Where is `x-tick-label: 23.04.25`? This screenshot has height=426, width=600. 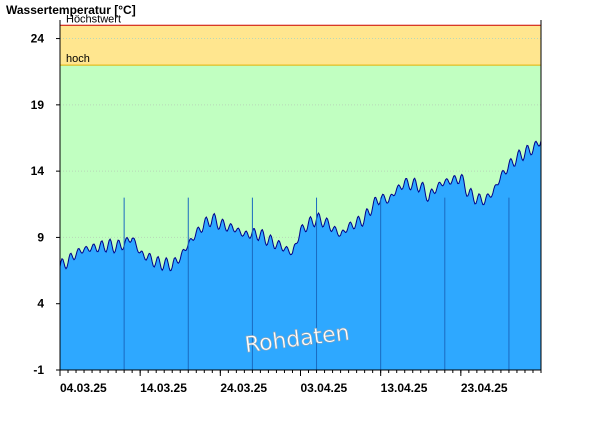
x-tick-label: 23.04.25 is located at coordinates (484, 388).